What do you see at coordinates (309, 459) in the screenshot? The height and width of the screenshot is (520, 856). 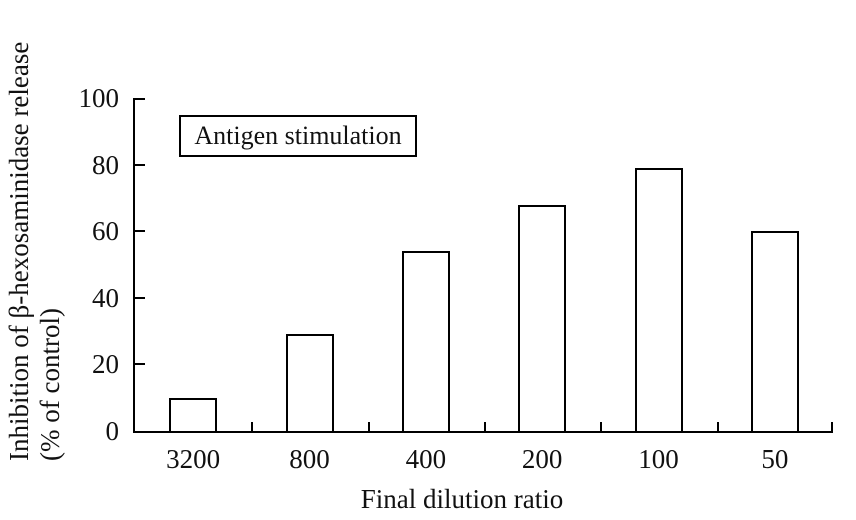 I see `x-tick-label: 800` at bounding box center [309, 459].